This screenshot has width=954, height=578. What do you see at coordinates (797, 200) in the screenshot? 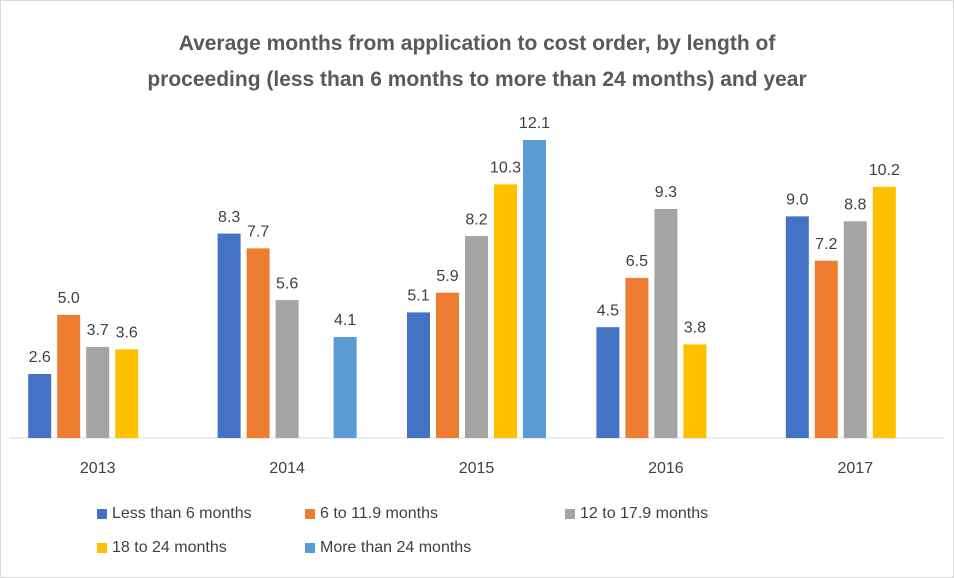
I see `data-label: 9.0` at bounding box center [797, 200].